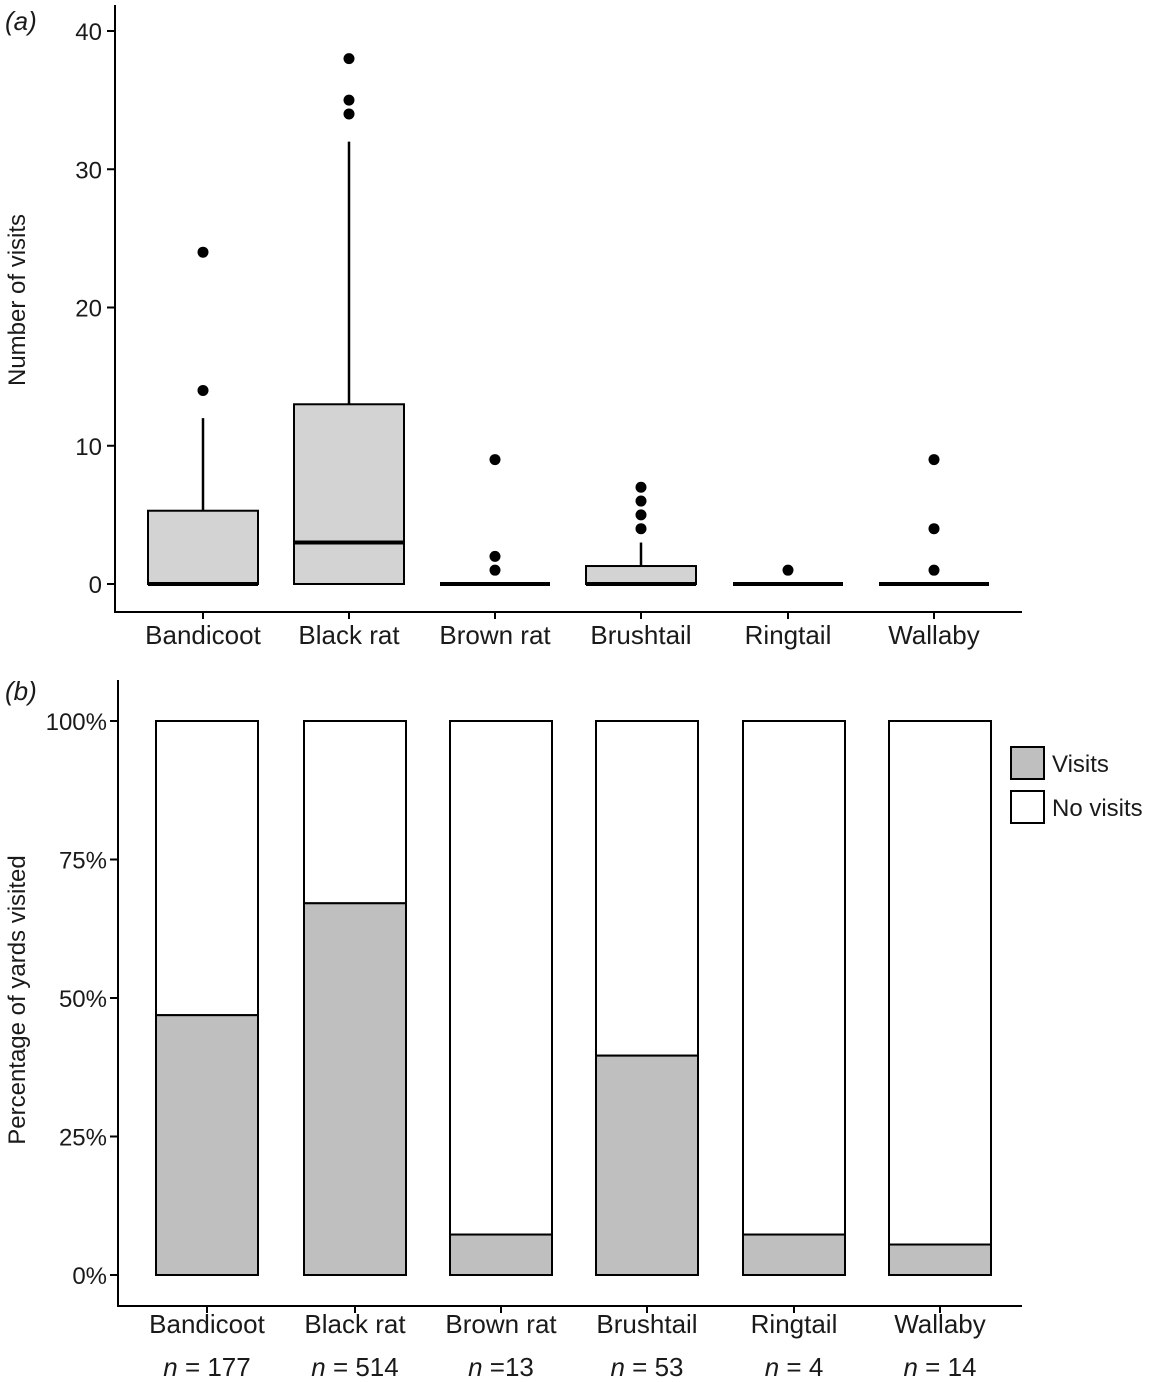  I want to click on panel-b-y-ticks: 0% 25% 50% 75% 100%, so click(82, 999).